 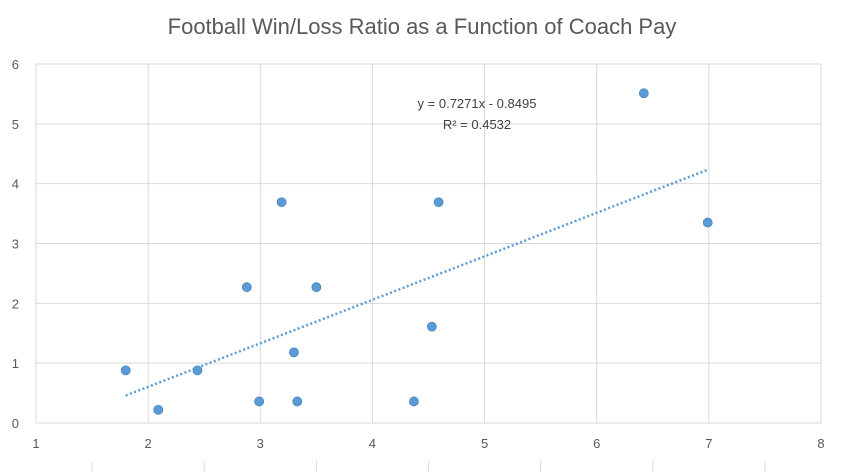 I want to click on x-tick-label: 7, so click(x=708, y=443).